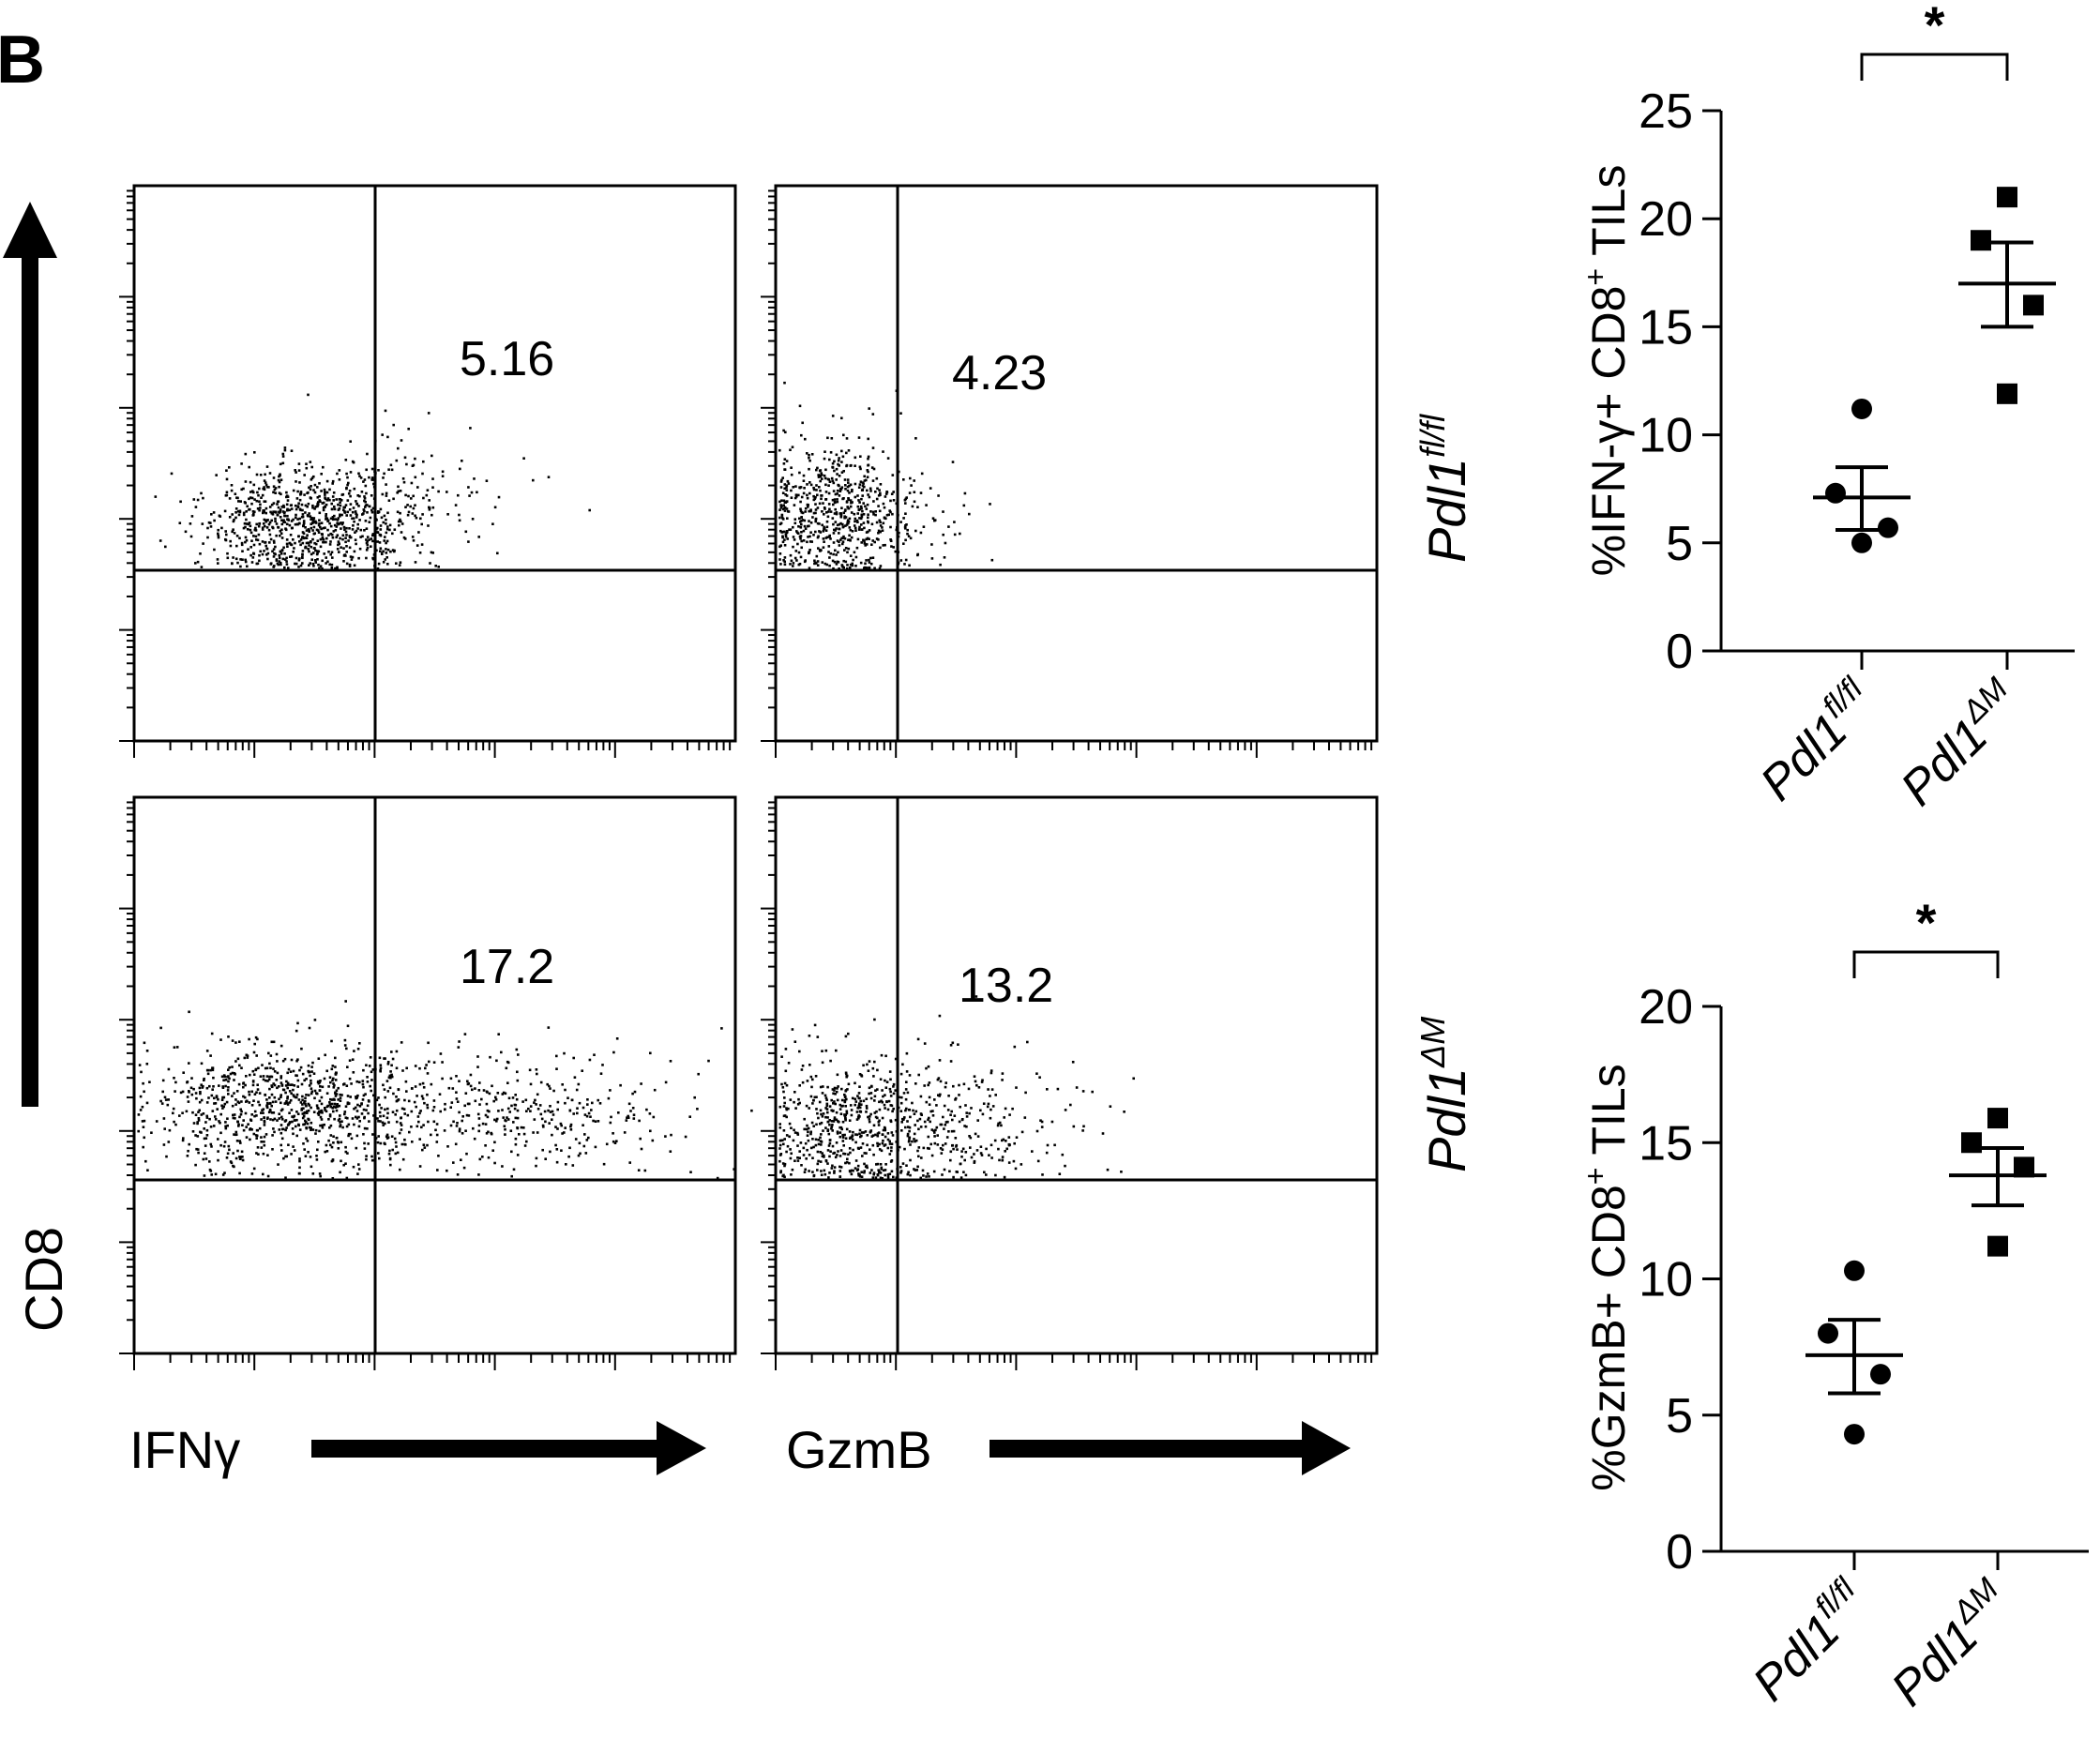  I want to click on y-tick-label: 25, so click(1666, 112).